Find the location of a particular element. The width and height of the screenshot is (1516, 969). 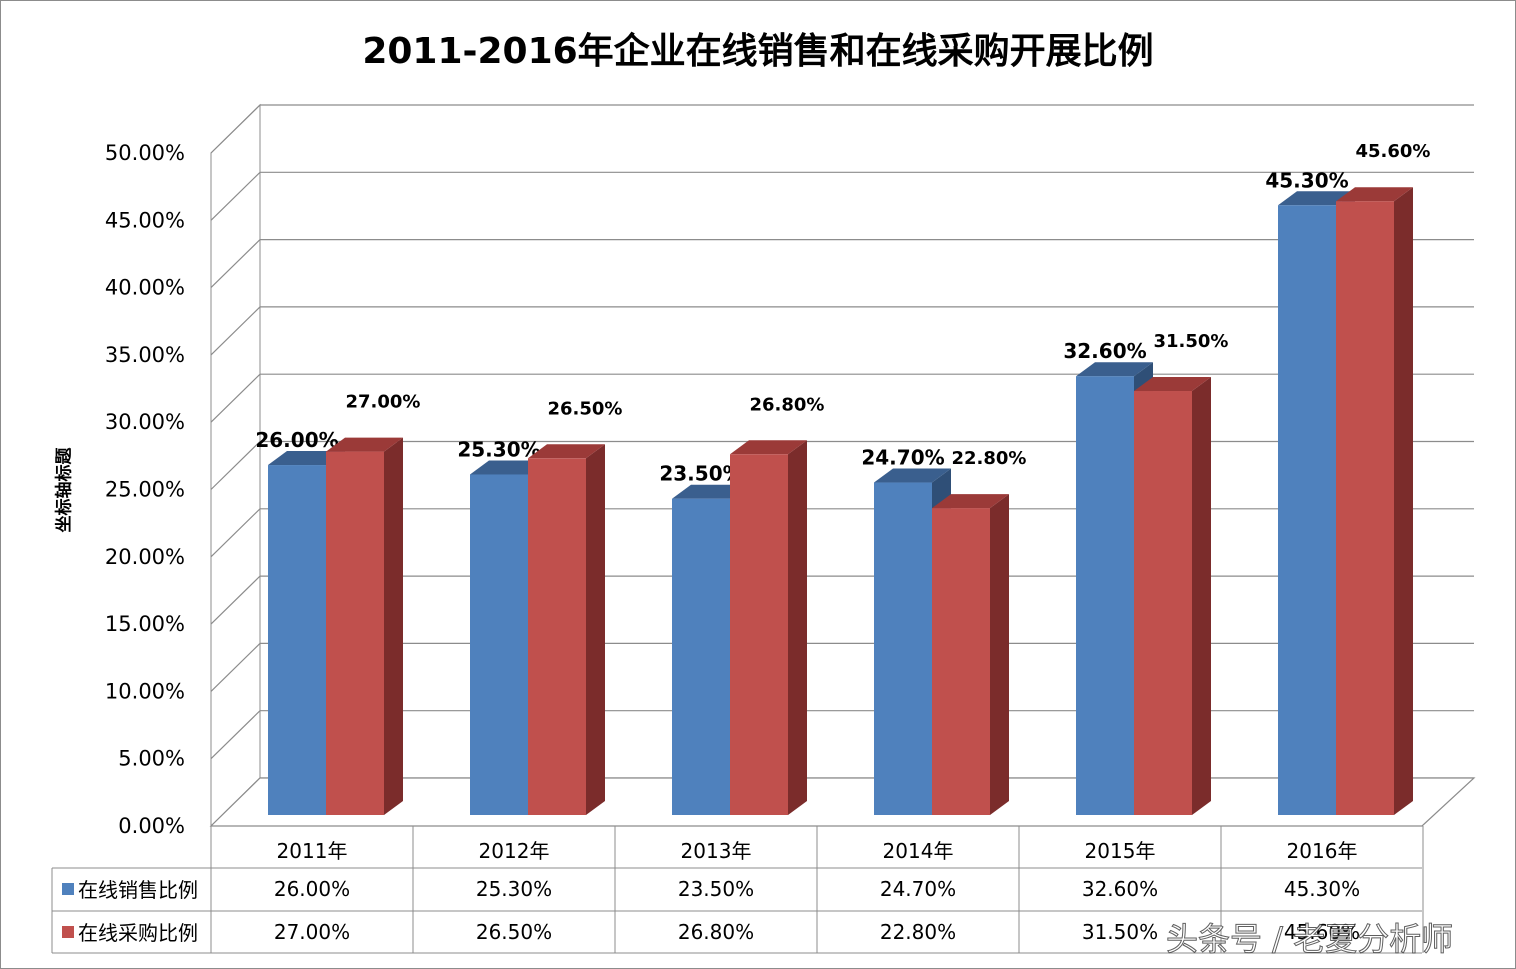

table-cell: 26.80% is located at coordinates (716, 932).